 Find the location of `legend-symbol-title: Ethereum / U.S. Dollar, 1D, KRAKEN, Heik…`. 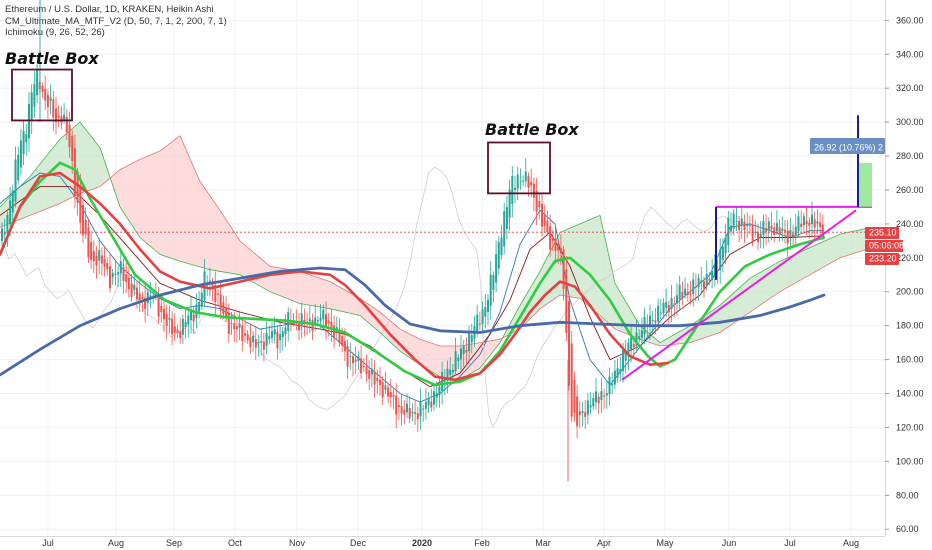

legend-symbol-title: Ethereum / U.S. Dollar, 1D, KRAKEN, Heik… is located at coordinates (109, 9).